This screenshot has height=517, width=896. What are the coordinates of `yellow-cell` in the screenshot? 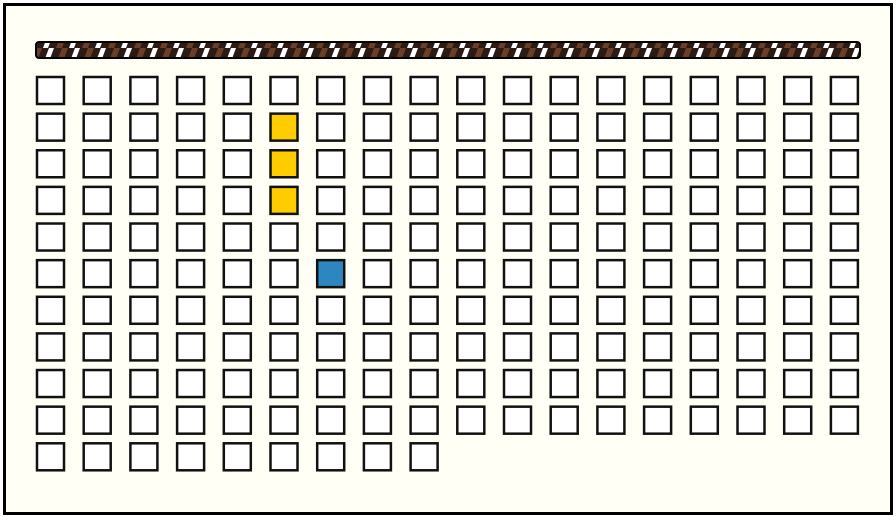 It's located at (284, 164).